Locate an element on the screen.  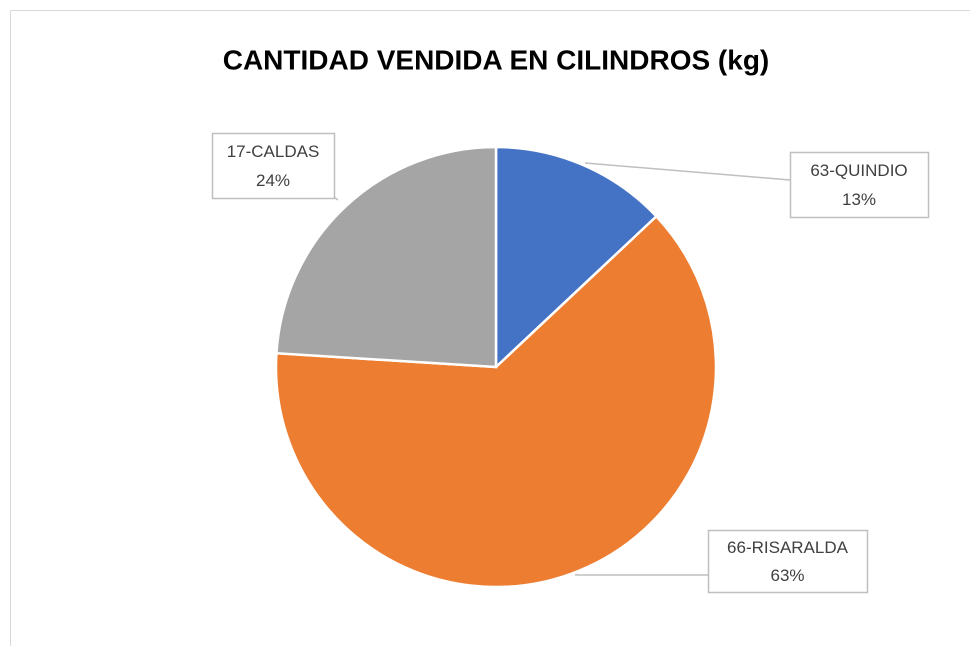
value-label: 24% is located at coordinates (273, 180).